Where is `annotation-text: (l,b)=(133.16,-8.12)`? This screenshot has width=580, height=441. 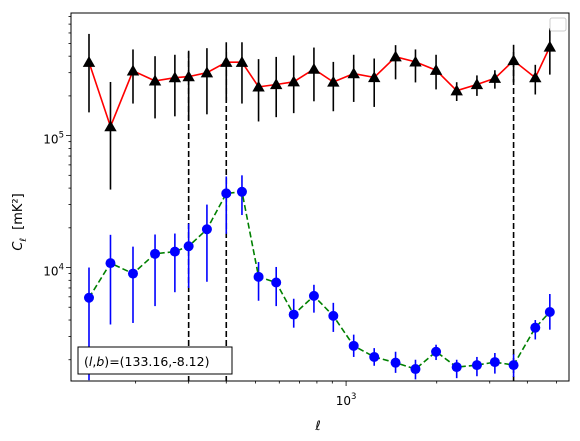 annotation-text: (l,b)=(133.16,-8.12) is located at coordinates (146, 361).